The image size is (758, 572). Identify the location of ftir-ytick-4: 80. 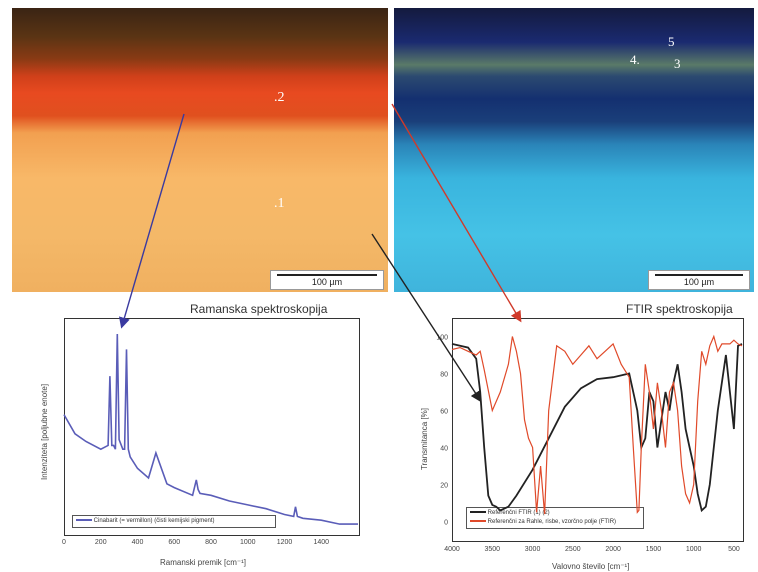
(444, 375).